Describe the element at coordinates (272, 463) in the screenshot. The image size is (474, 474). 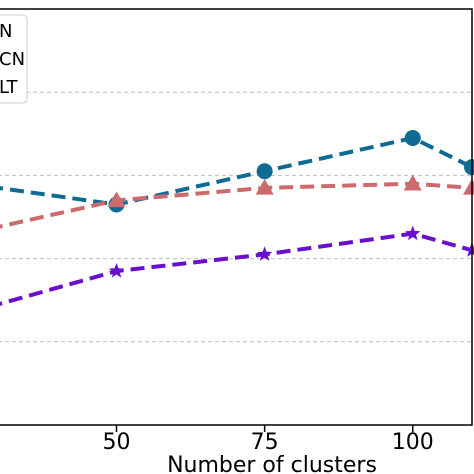
I see `x-axis-label: Number of clusters` at that location.